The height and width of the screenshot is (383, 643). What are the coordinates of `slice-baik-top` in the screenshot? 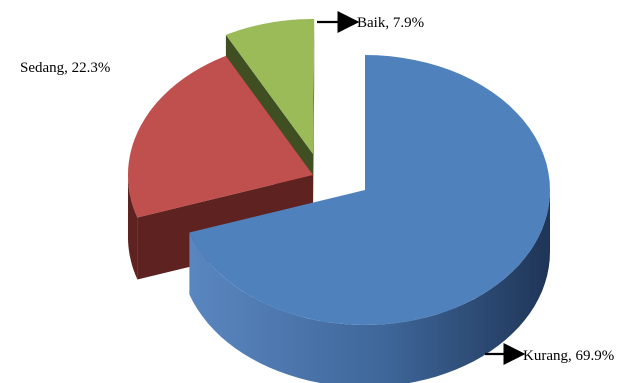 It's located at (270, 86).